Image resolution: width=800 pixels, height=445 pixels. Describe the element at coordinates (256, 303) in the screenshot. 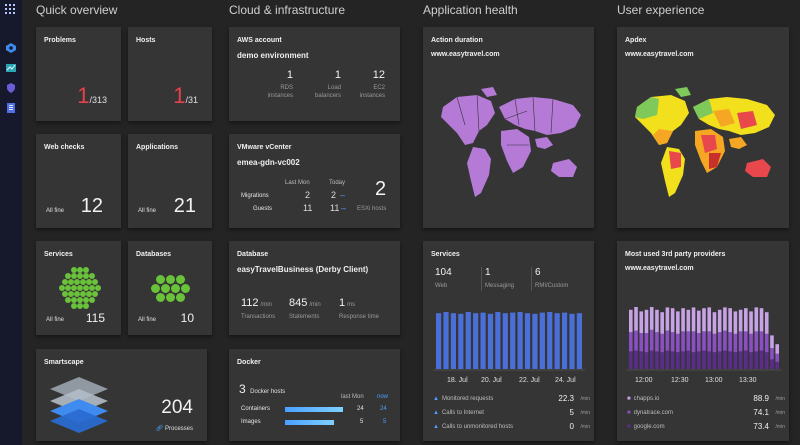

I see `db-stat-value: 112/min` at that location.